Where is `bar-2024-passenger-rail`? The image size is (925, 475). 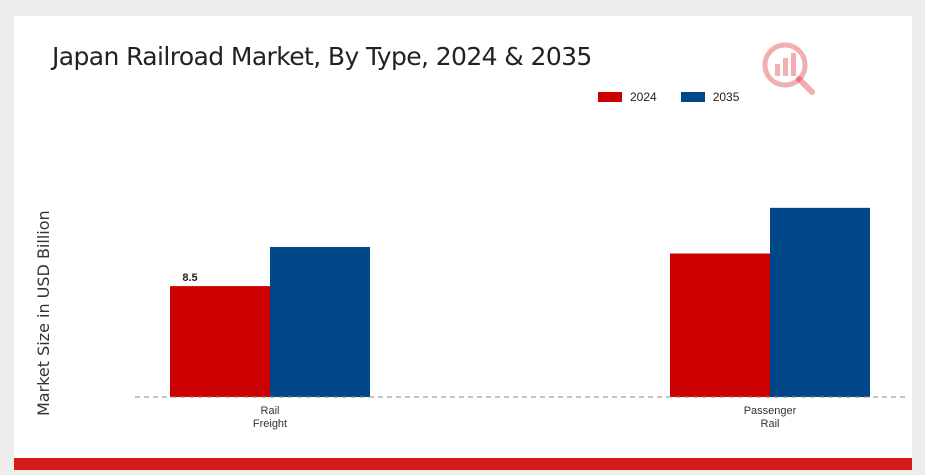 bar-2024-passenger-rail is located at coordinates (720, 325).